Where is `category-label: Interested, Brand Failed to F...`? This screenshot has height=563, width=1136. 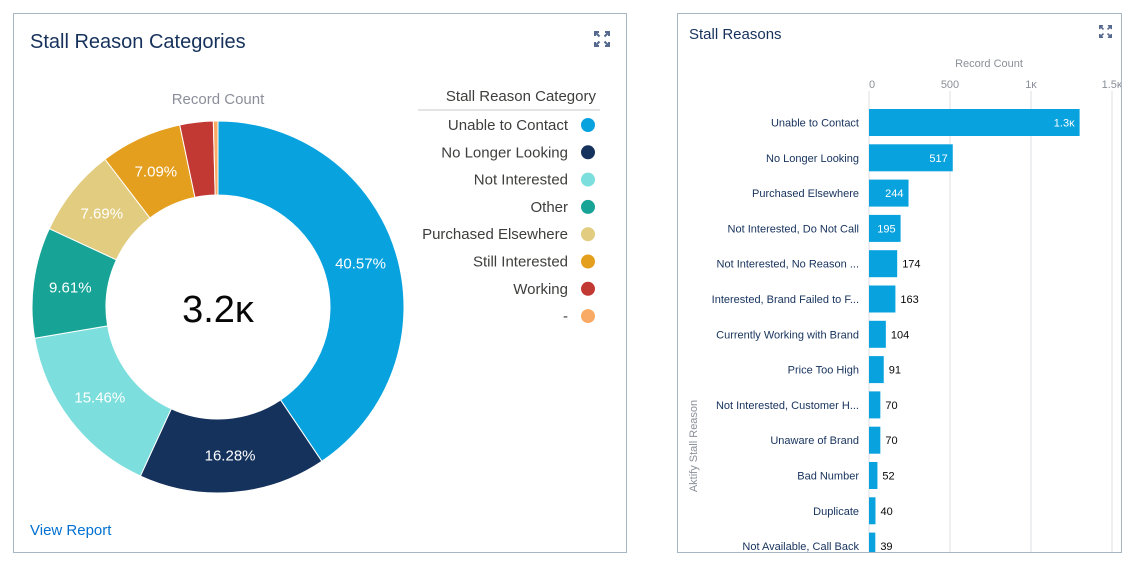
category-label: Interested, Brand Failed to F... is located at coordinates (785, 300).